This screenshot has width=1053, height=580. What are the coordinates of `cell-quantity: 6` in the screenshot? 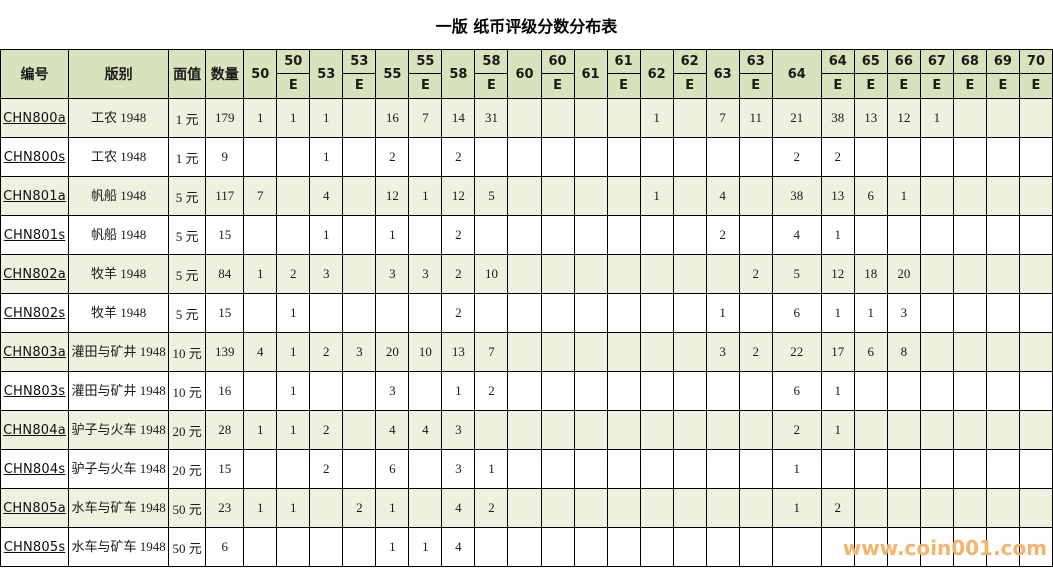 It's located at (225, 547).